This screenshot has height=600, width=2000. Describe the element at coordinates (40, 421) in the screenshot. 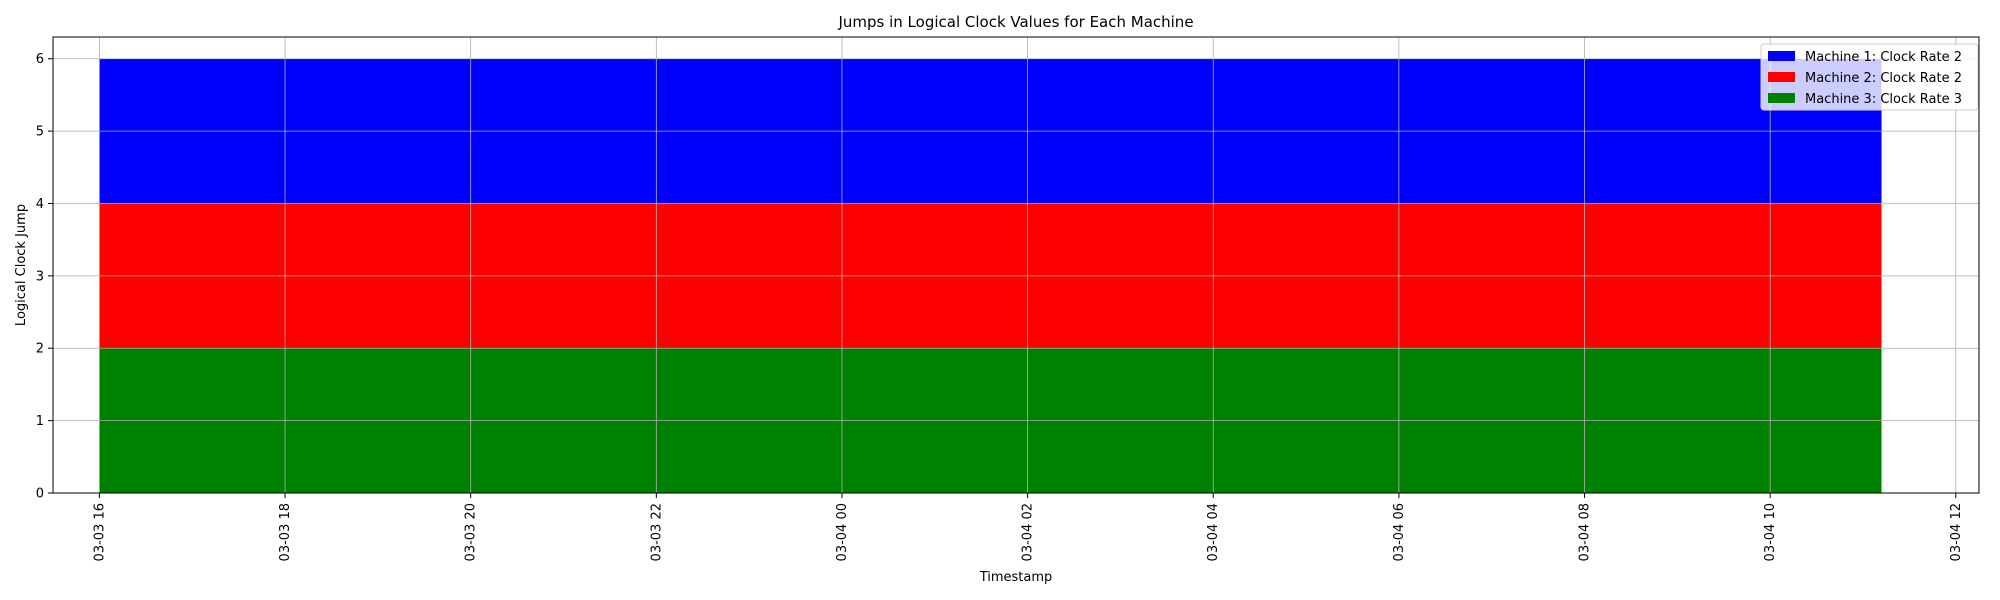

I see `y-tick-label: 1` at that location.